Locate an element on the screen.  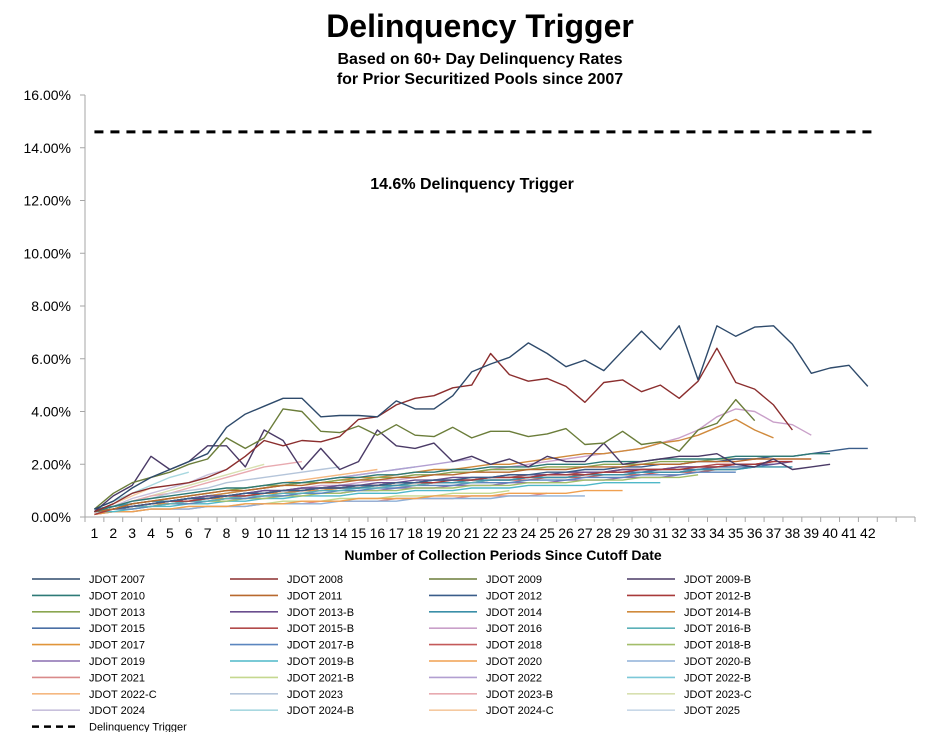
y-tick-label: 2.00% is located at coordinates (51, 464).